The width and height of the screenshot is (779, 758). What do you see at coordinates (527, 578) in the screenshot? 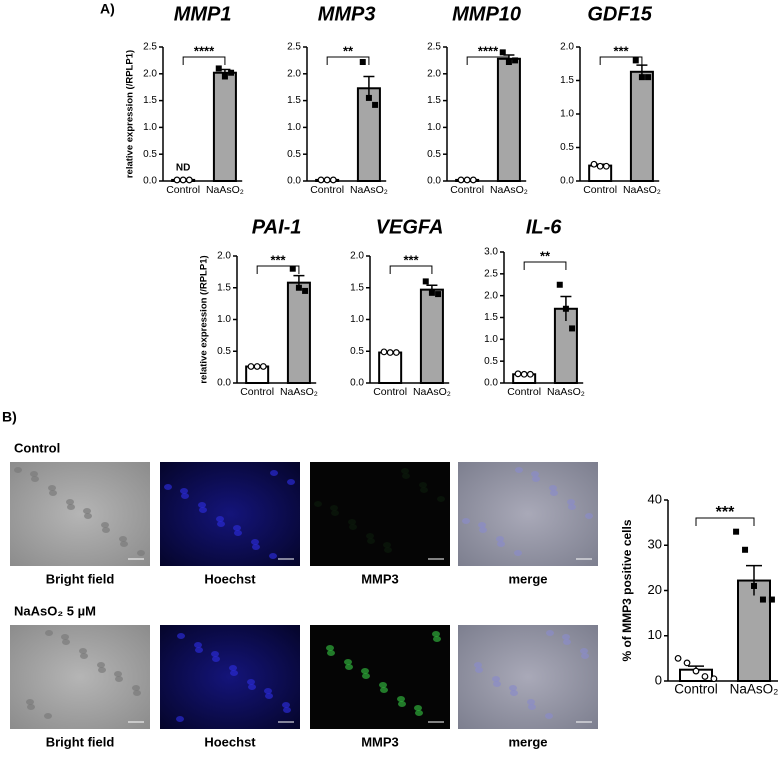
I see `caption: merge` at bounding box center [527, 578].